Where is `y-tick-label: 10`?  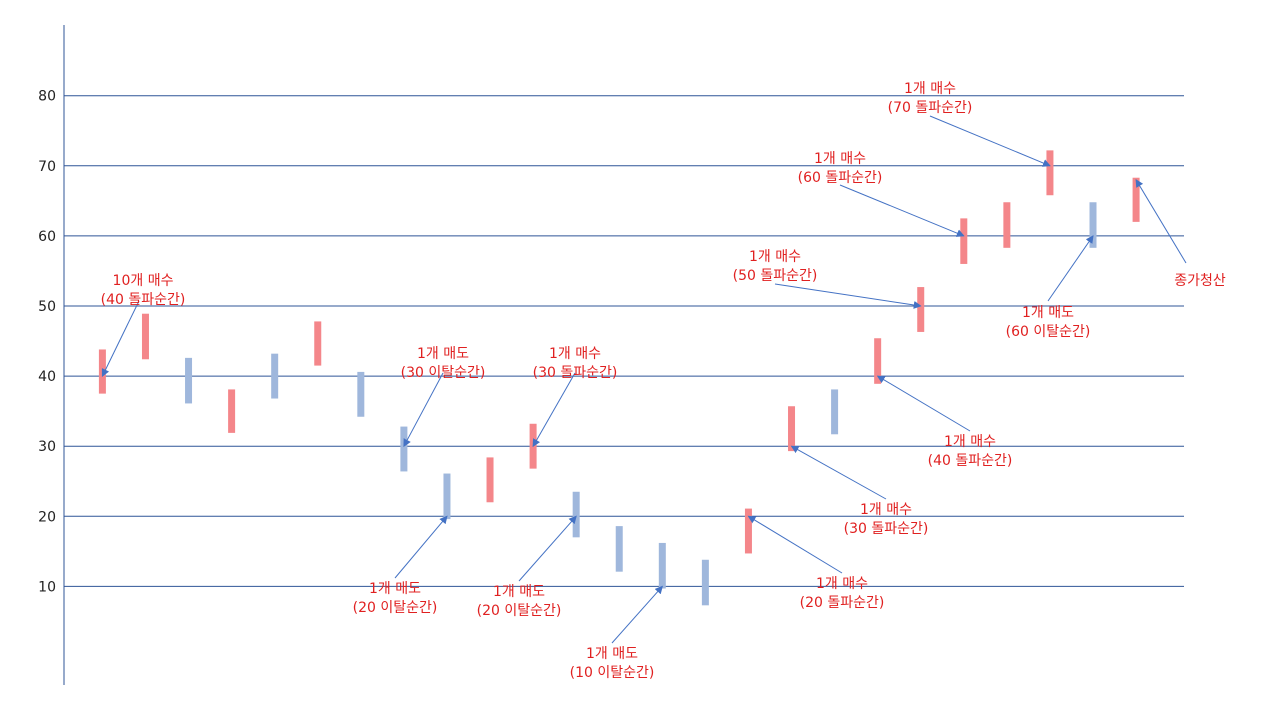
y-tick-label: 10 is located at coordinates (47, 587).